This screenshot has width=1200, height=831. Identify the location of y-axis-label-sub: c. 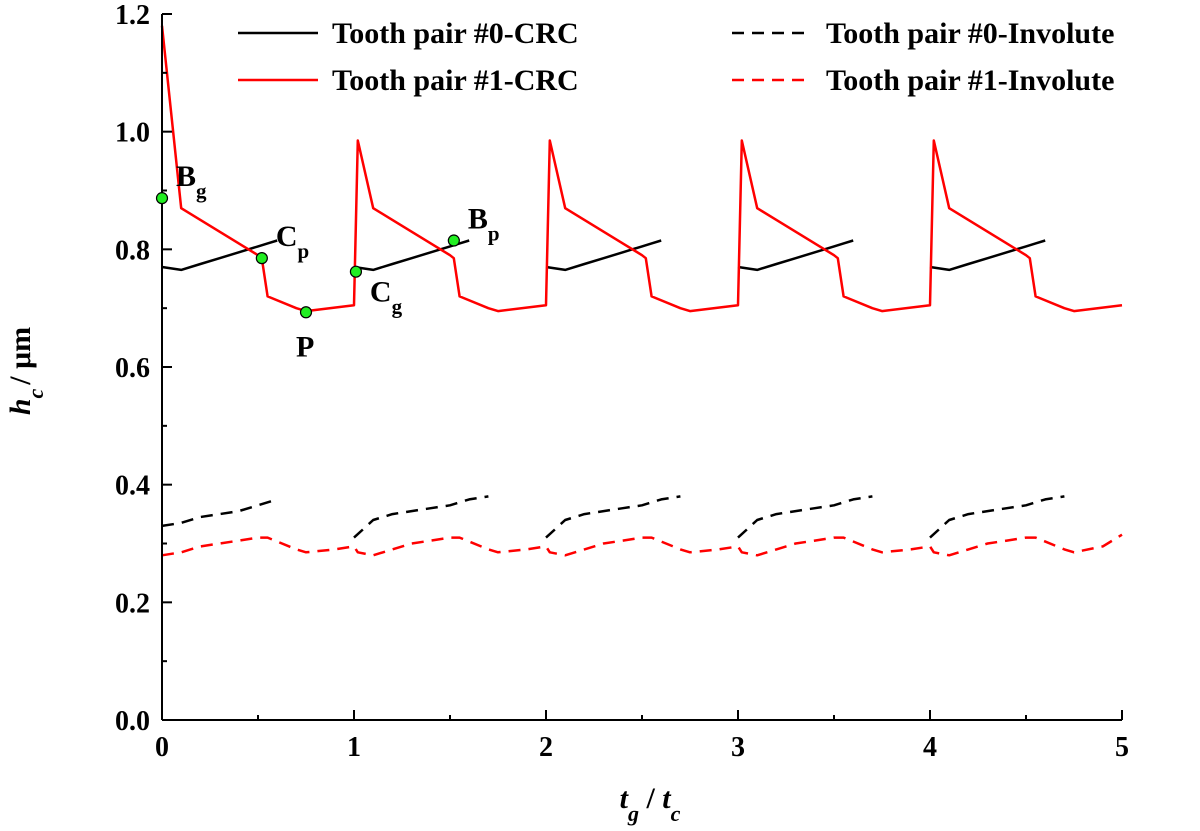
(35, 393).